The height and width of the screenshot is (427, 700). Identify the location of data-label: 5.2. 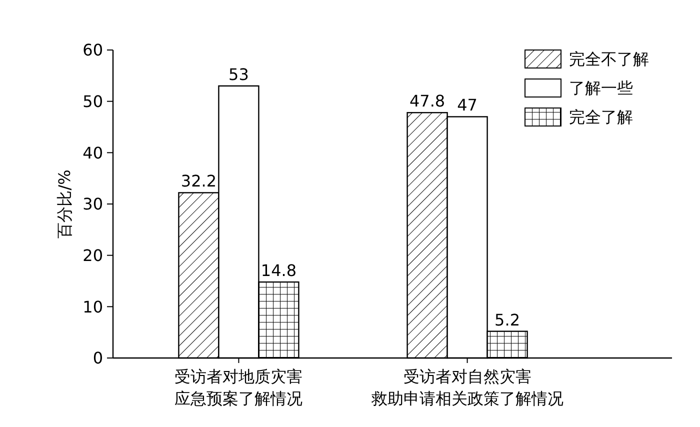
(507, 320).